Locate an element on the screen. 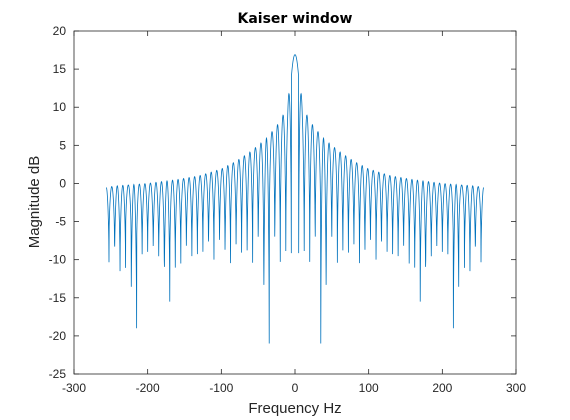 The height and width of the screenshot is (420, 570). x-tick-label: 100 is located at coordinates (369, 388).